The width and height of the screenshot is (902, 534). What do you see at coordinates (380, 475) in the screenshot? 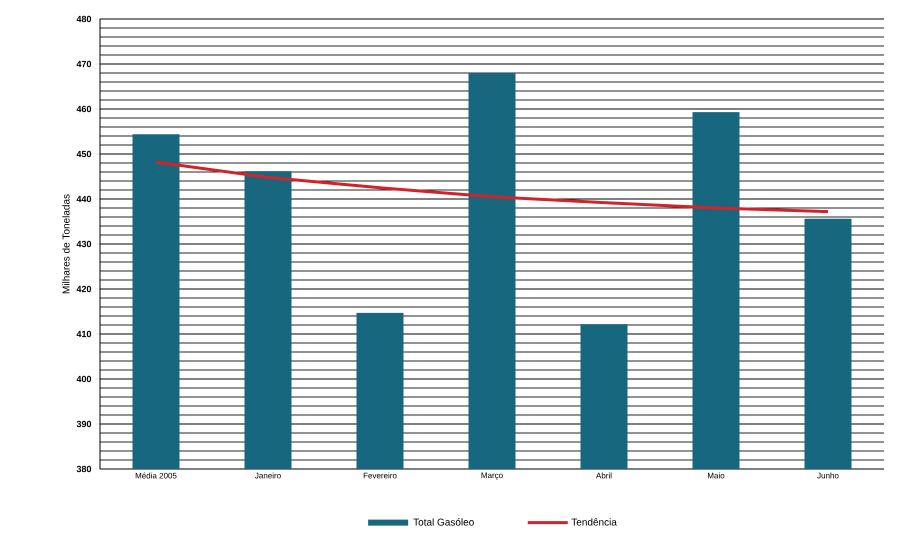
I see `x-tick-label: Fevereiro` at bounding box center [380, 475].